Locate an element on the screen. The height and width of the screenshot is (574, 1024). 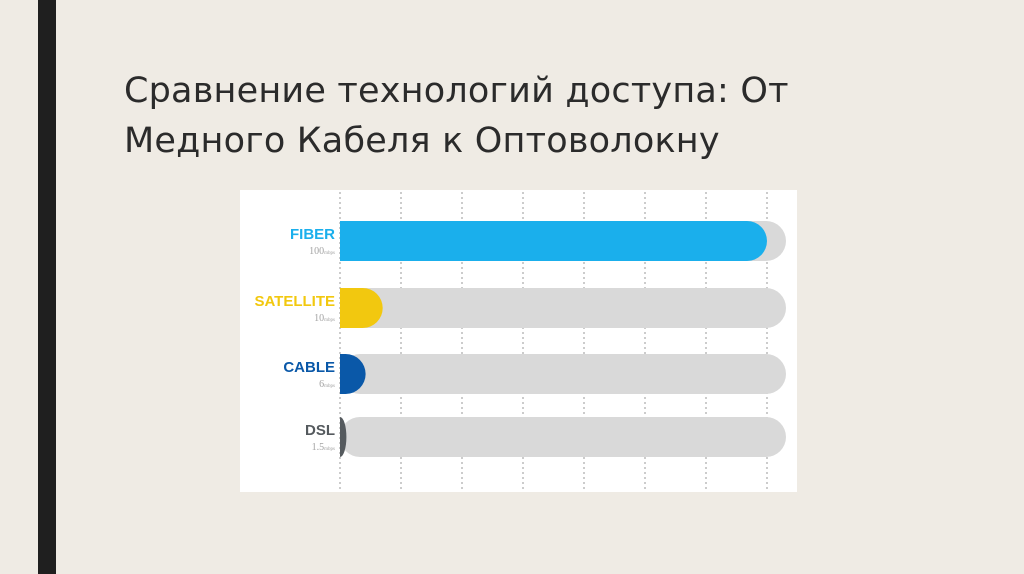
value-label-fiber: 100mbps is located at coordinates (322, 251).